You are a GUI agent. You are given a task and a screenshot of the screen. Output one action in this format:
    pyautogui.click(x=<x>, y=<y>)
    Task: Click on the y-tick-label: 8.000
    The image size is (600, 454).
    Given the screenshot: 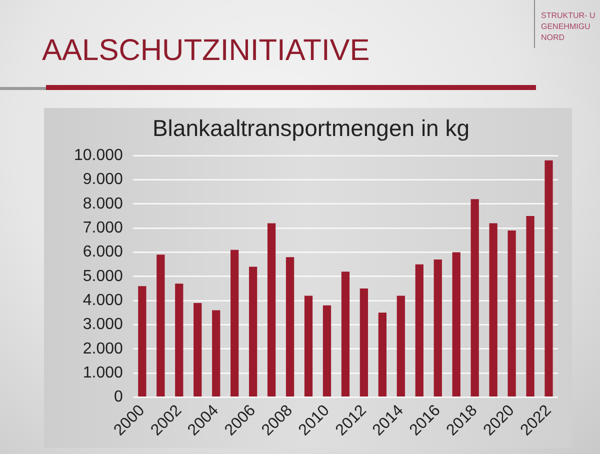 What is the action you would take?
    pyautogui.click(x=103, y=203)
    